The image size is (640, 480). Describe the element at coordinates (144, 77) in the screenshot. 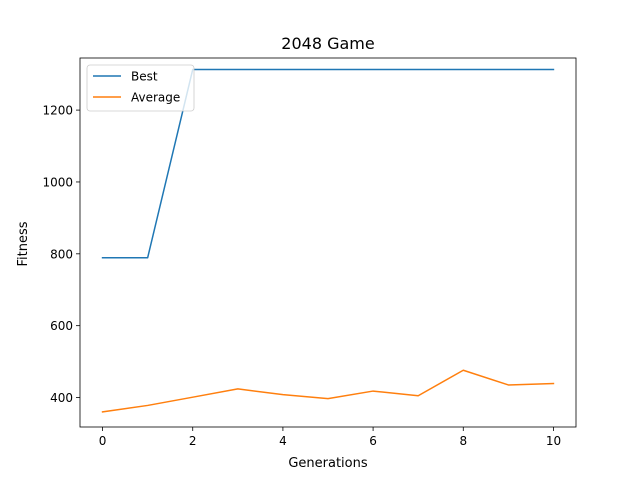

I see `legend-label-best: Best` at that location.